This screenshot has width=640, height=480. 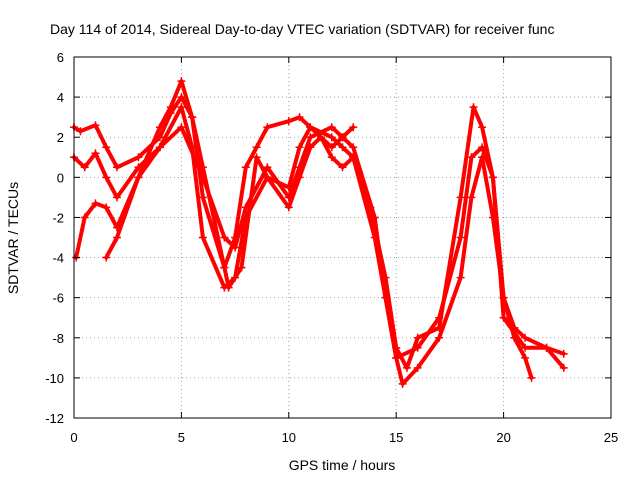 What do you see at coordinates (396, 437) in the screenshot?
I see `x-tick-label: 15` at bounding box center [396, 437].